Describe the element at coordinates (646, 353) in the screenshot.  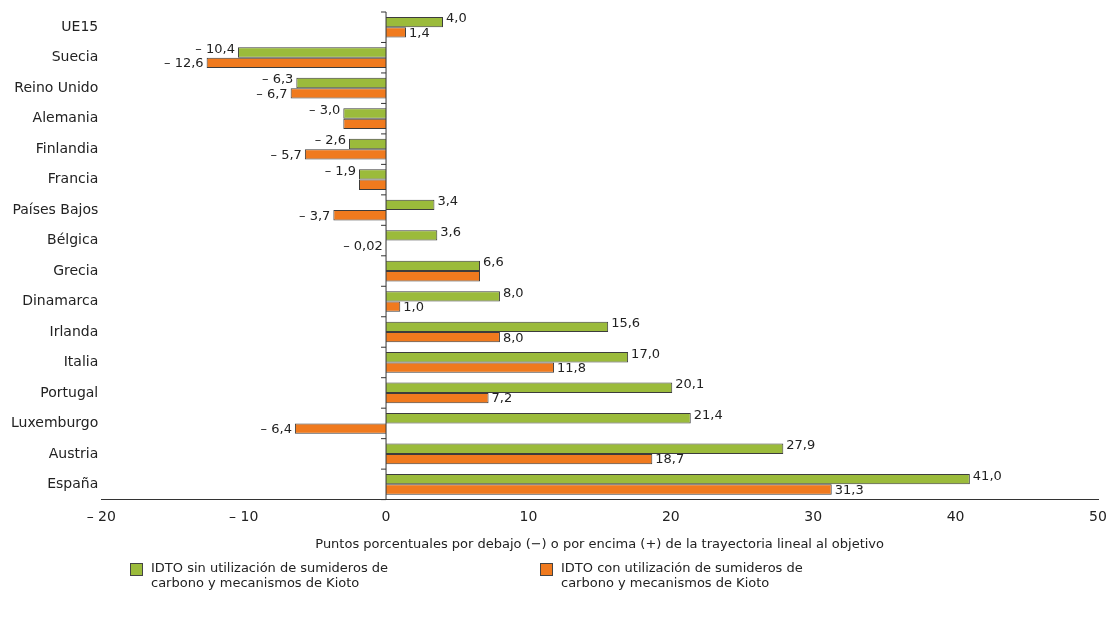
I see `data-label: 17,0` at that location.